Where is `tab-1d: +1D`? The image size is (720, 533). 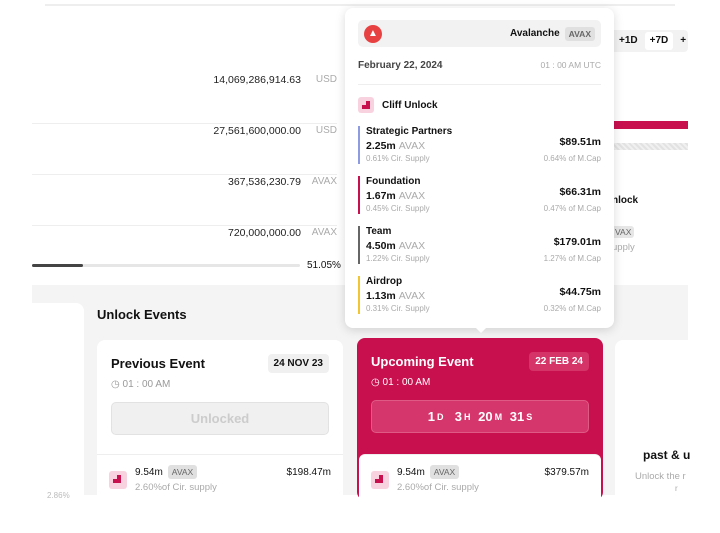
tab-1d: +1D is located at coordinates (628, 40).